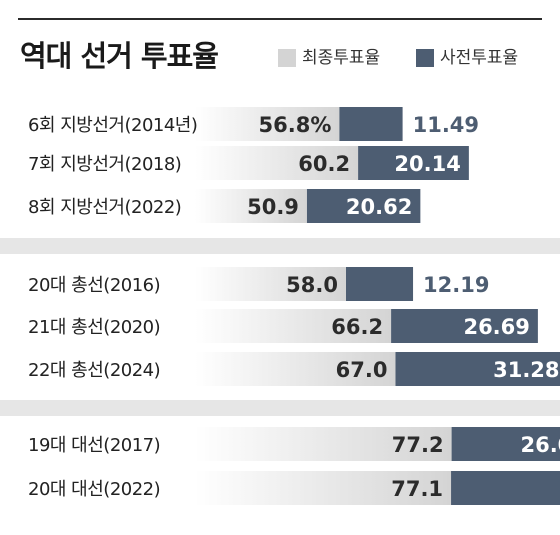 Image resolution: width=560 pixels, height=535 pixels. Describe the element at coordinates (295, 125) in the screenshot. I see `data-label-final: 56.8%` at that location.